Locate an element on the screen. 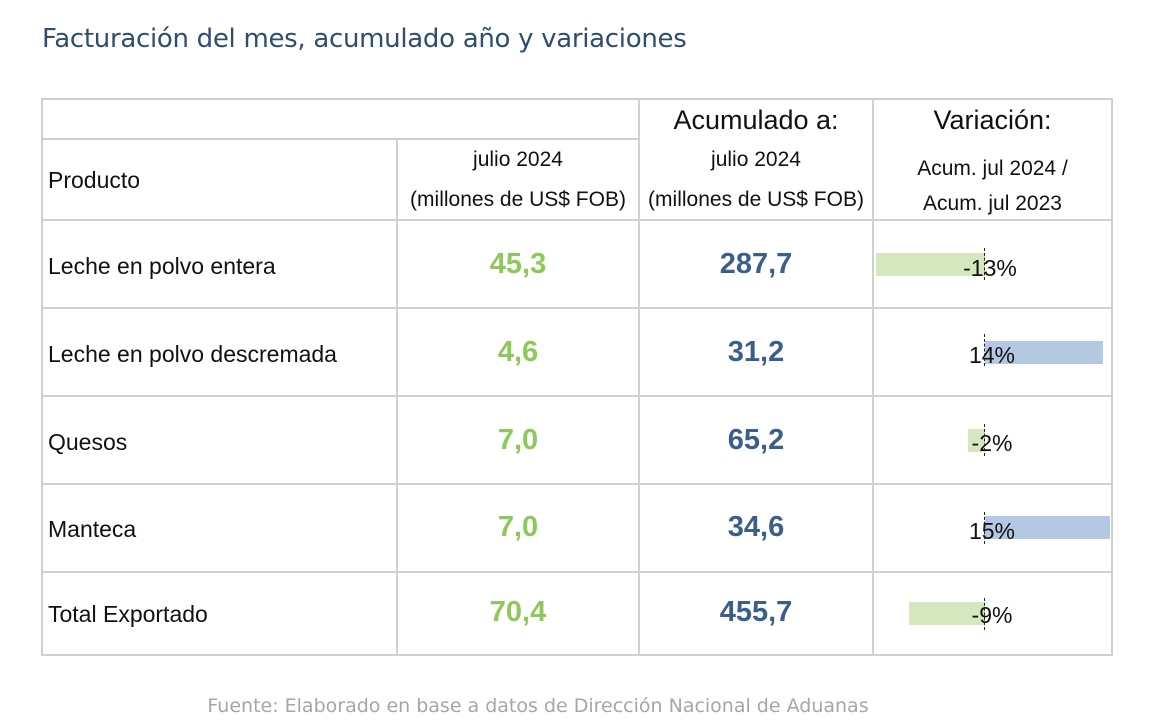 This screenshot has width=1158, height=724. header-variation-line1: Acum. jul 2024 / is located at coordinates (992, 168).